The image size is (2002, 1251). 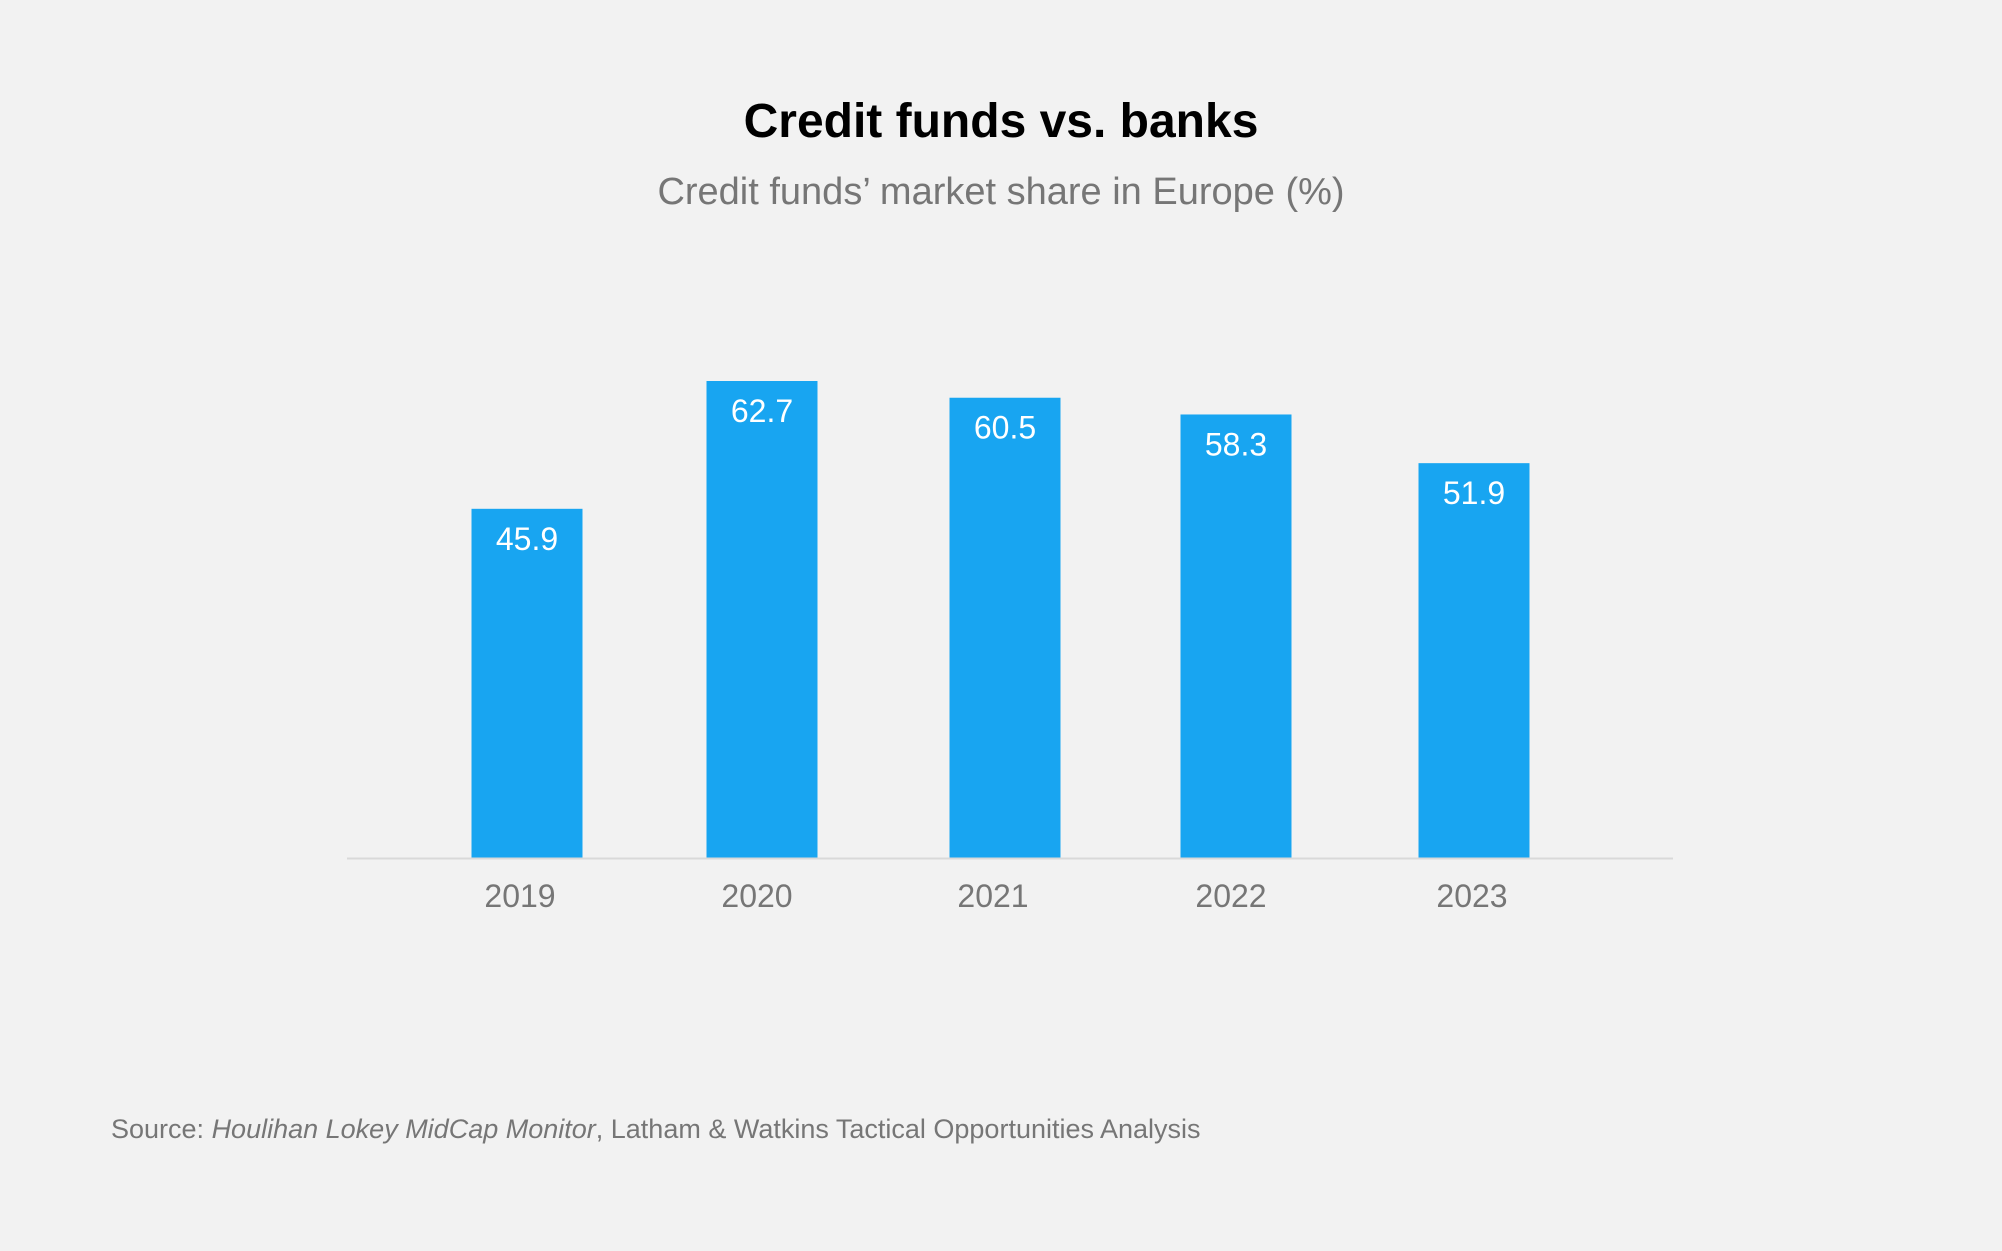 What do you see at coordinates (1005, 627) in the screenshot?
I see `bar-2021` at bounding box center [1005, 627].